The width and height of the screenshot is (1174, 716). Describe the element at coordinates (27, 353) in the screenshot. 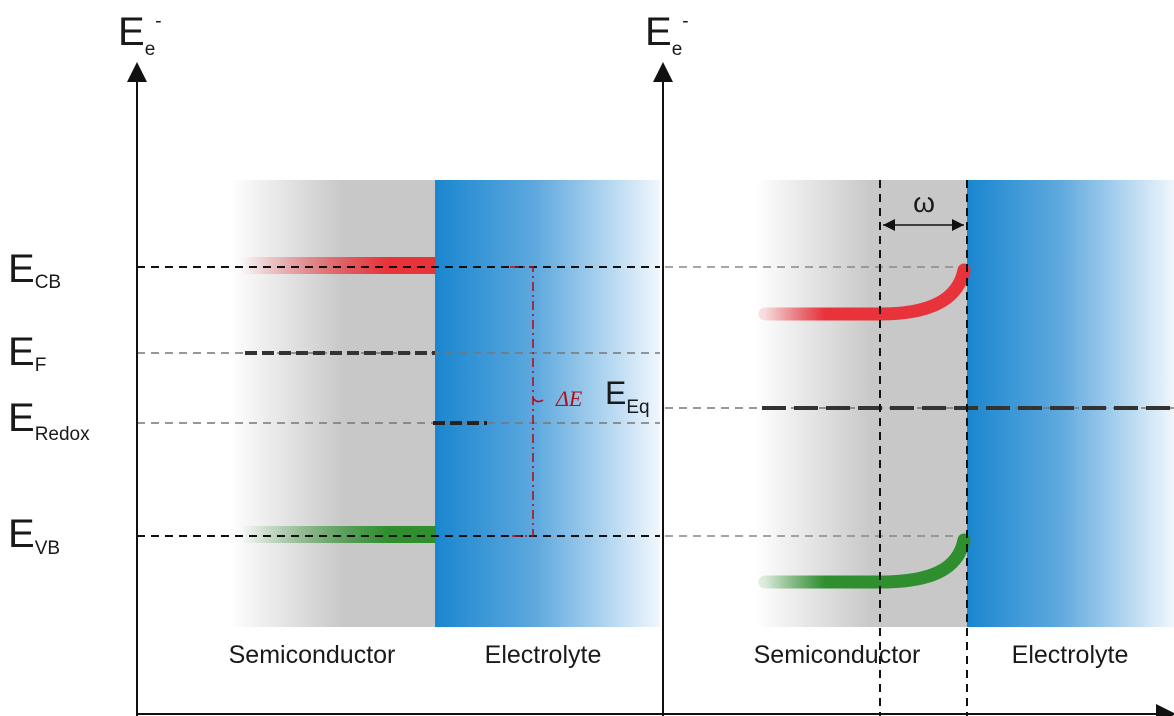

I see `ef-label: EF` at that location.